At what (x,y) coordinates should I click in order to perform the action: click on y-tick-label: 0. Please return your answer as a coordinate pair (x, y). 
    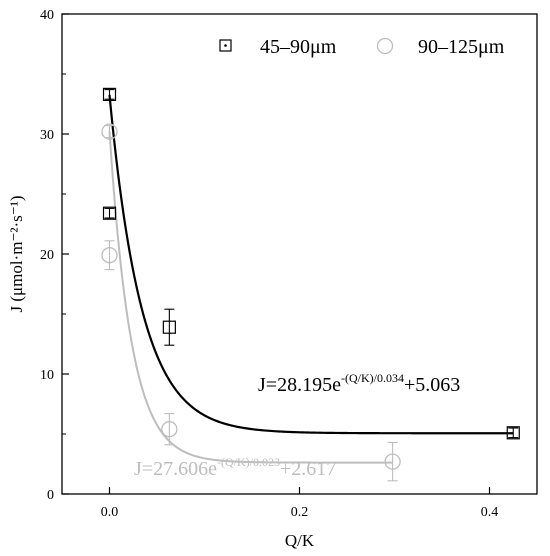
    Looking at the image, I should click on (50, 495).